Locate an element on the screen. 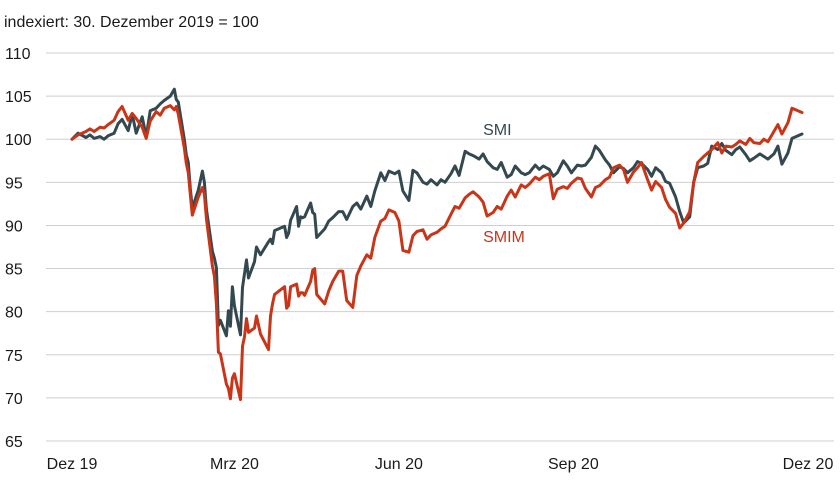  series-labels: SMI SMIM is located at coordinates (504, 184).